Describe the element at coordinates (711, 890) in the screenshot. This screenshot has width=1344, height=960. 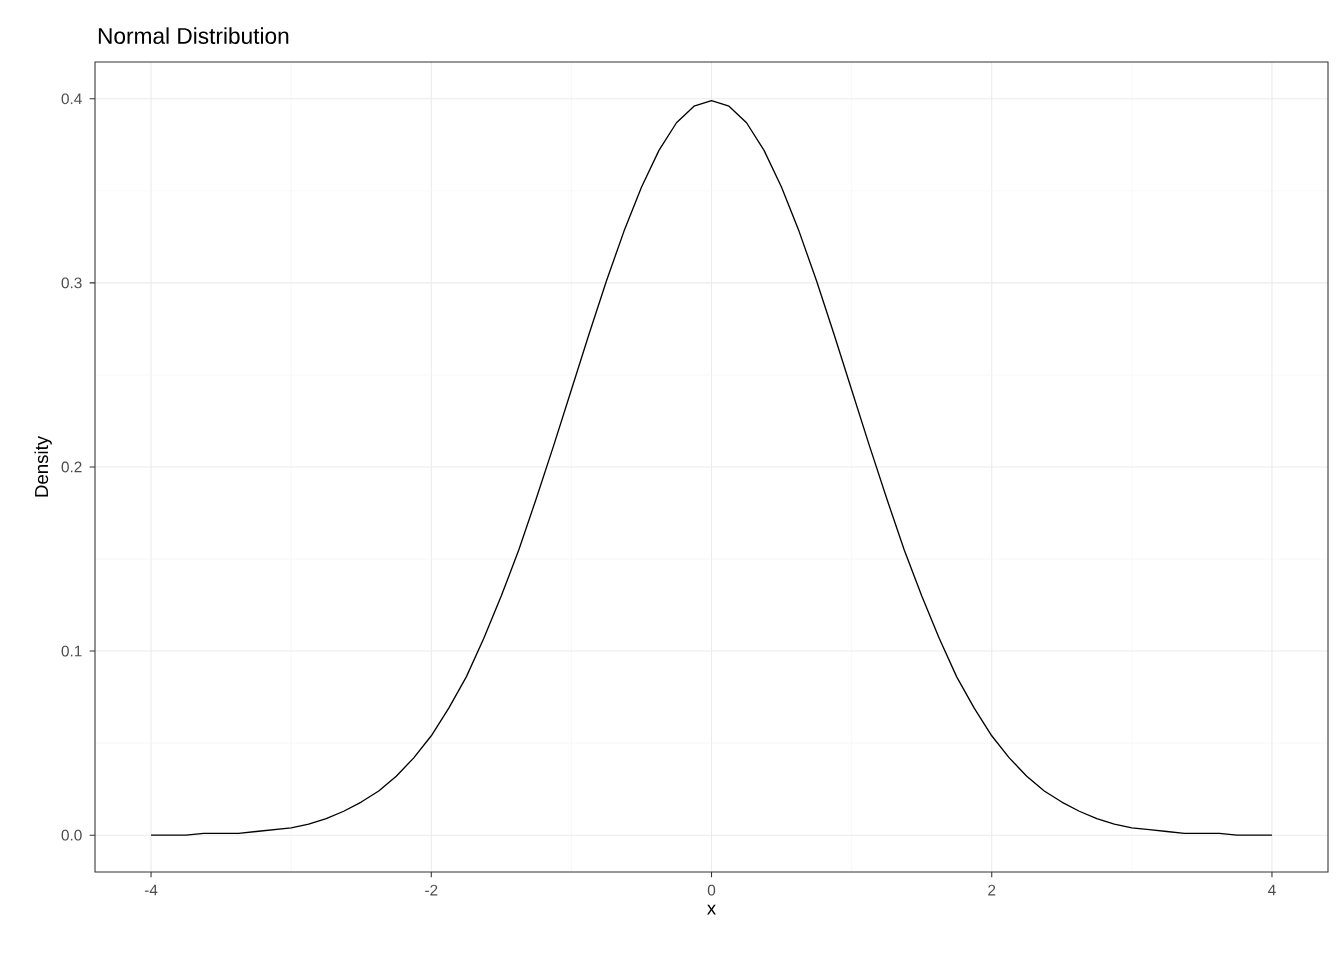
I see `x-tick-label: 0` at that location.